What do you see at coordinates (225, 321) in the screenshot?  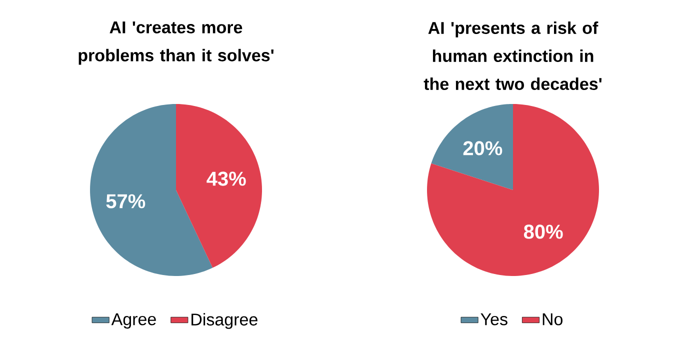 I see `legend-label: Disagree` at bounding box center [225, 321].